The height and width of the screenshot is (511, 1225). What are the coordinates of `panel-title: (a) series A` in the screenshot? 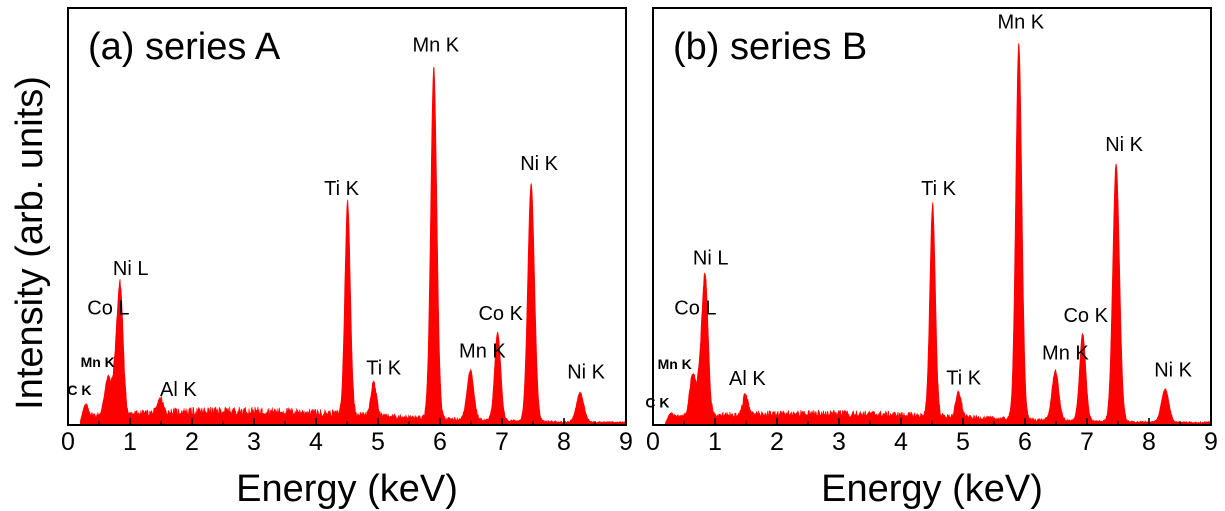 It's located at (184, 47).